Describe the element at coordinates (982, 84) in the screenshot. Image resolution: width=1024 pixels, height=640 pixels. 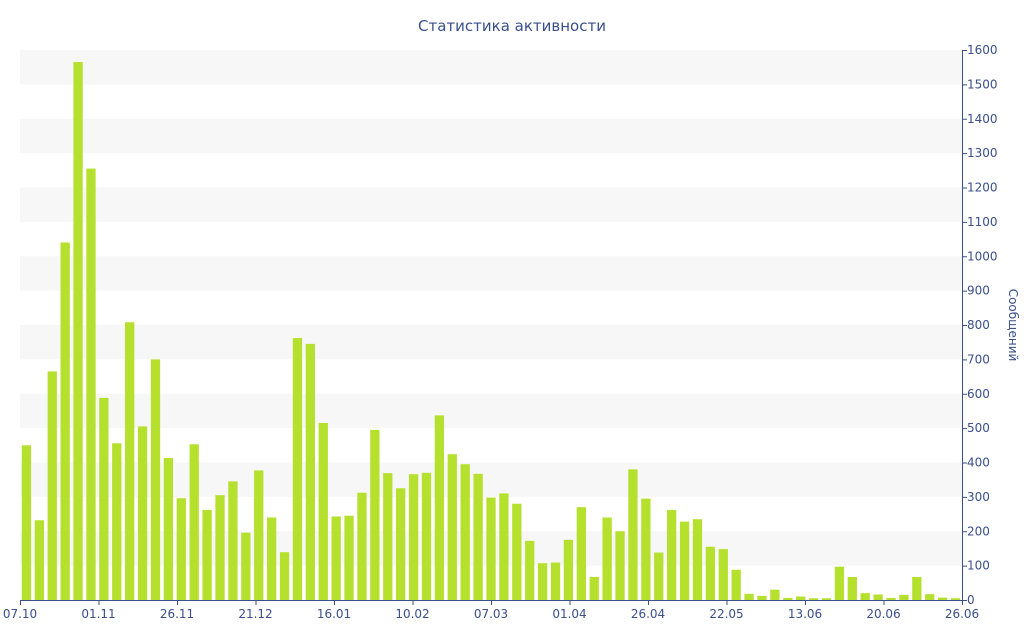
I see `y-tick-label: 1500` at that location.